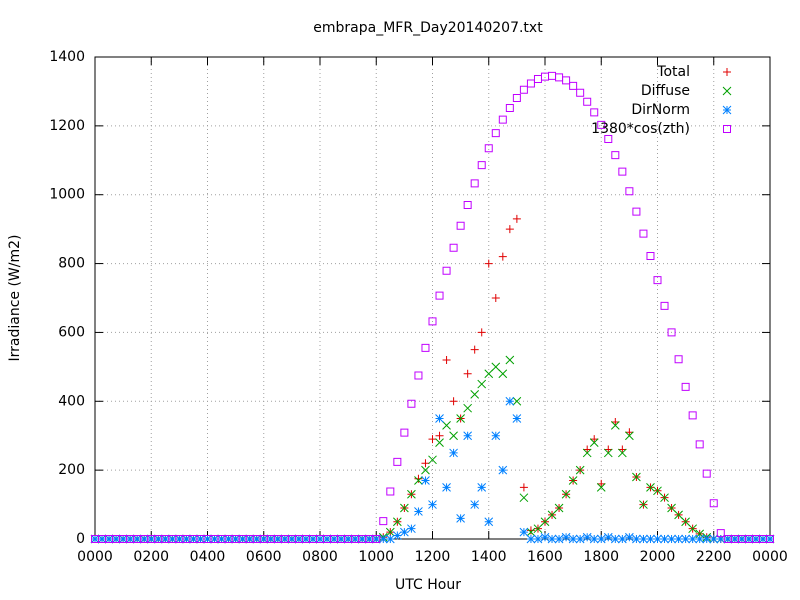 This screenshot has width=800, height=600. I want to click on x-axis-label: UTC Hour, so click(428, 585).